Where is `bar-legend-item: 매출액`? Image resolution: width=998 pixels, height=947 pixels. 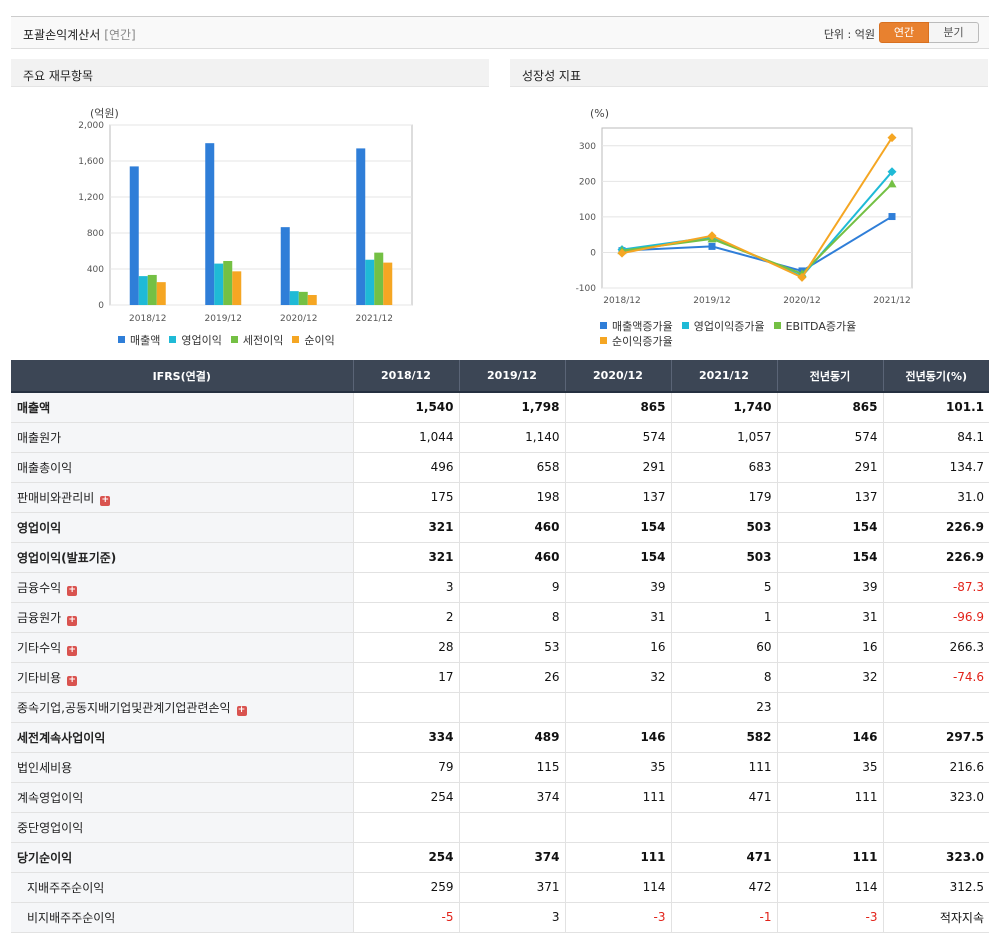 bar-legend-item: 매출액 is located at coordinates (139, 339).